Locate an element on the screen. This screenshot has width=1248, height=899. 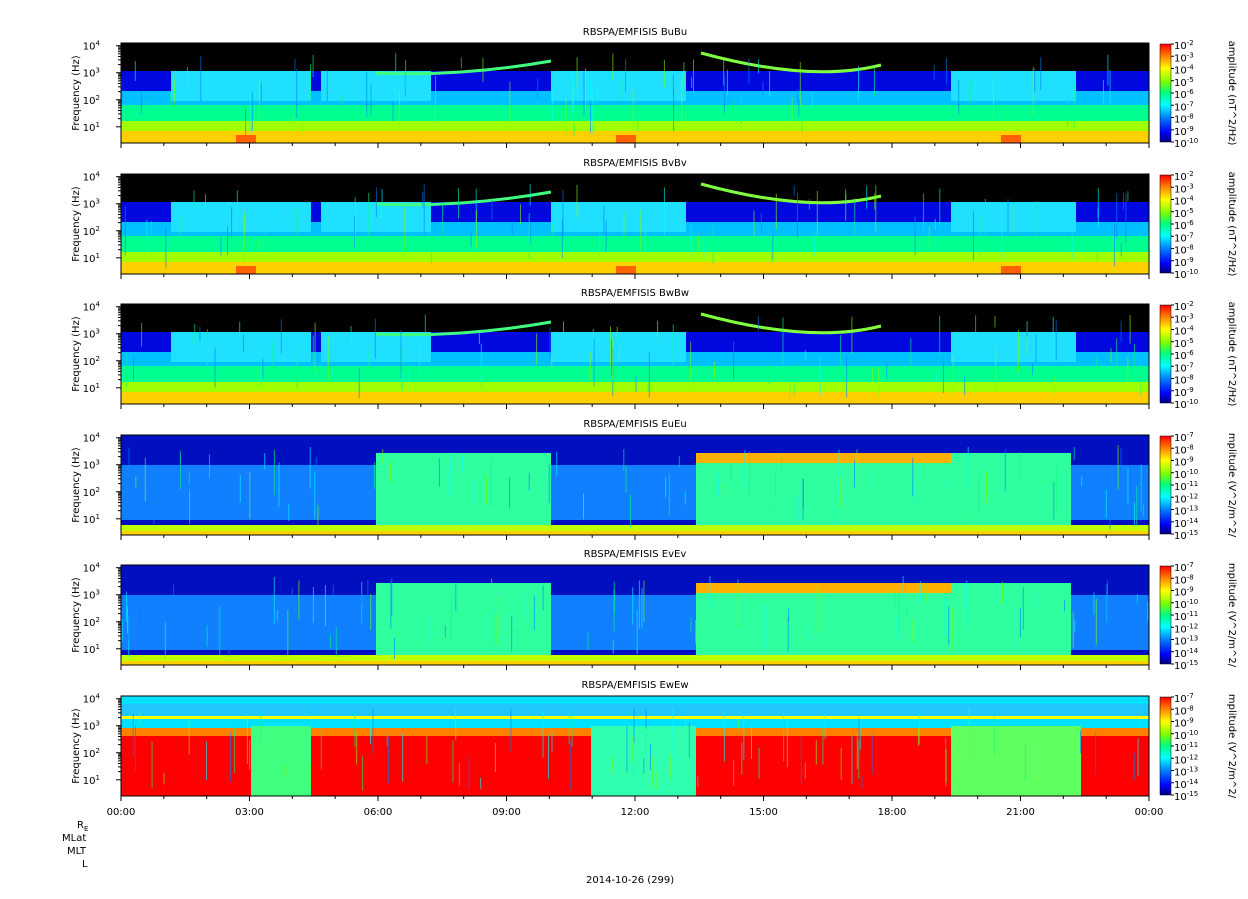
ephemeris-label-re-subscript: E is located at coordinates (86, 829).